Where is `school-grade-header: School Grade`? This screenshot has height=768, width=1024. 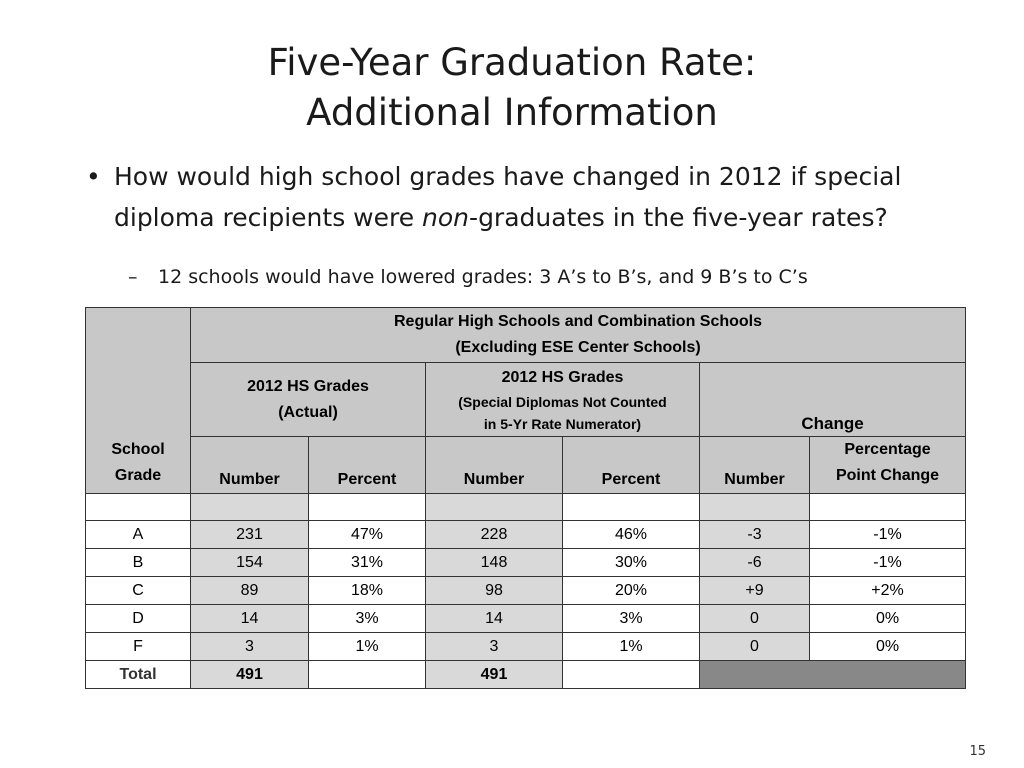
school-grade-header: School Grade is located at coordinates (138, 400).